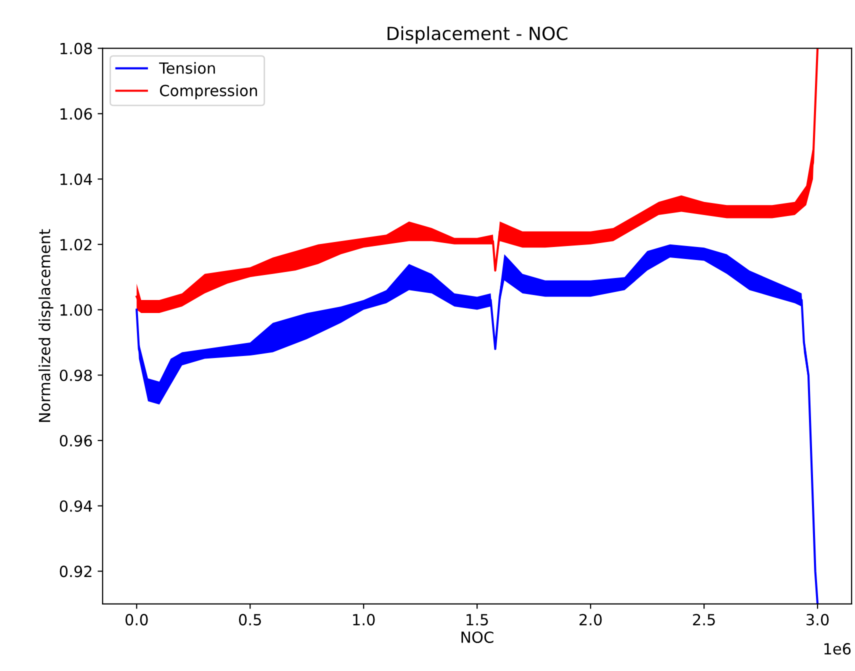 The height and width of the screenshot is (671, 855). What do you see at coordinates (591, 620) in the screenshot?
I see `x-tick-label: 2.0` at bounding box center [591, 620].